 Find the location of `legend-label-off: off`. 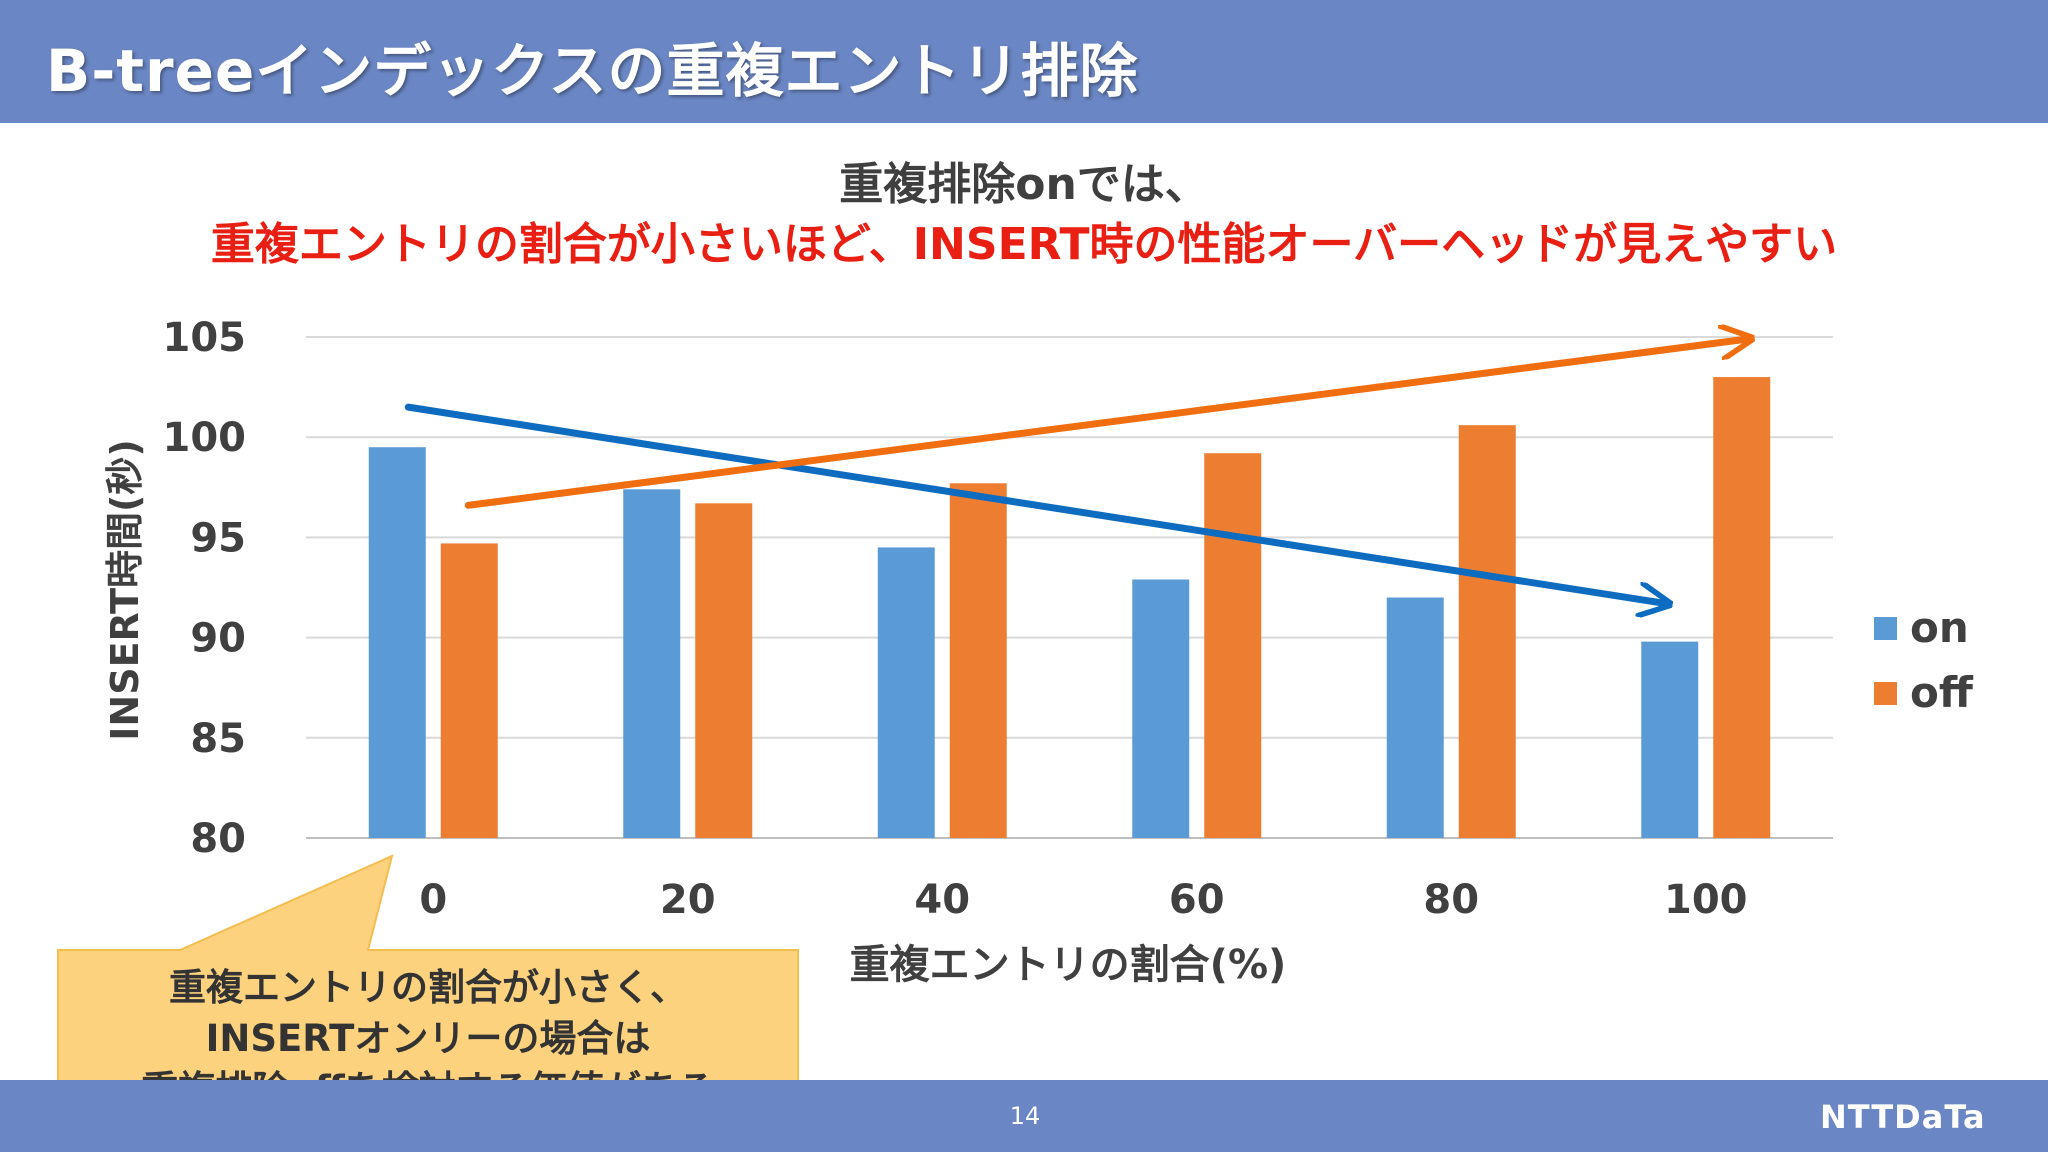

legend-label-off: off is located at coordinates (1942, 692).